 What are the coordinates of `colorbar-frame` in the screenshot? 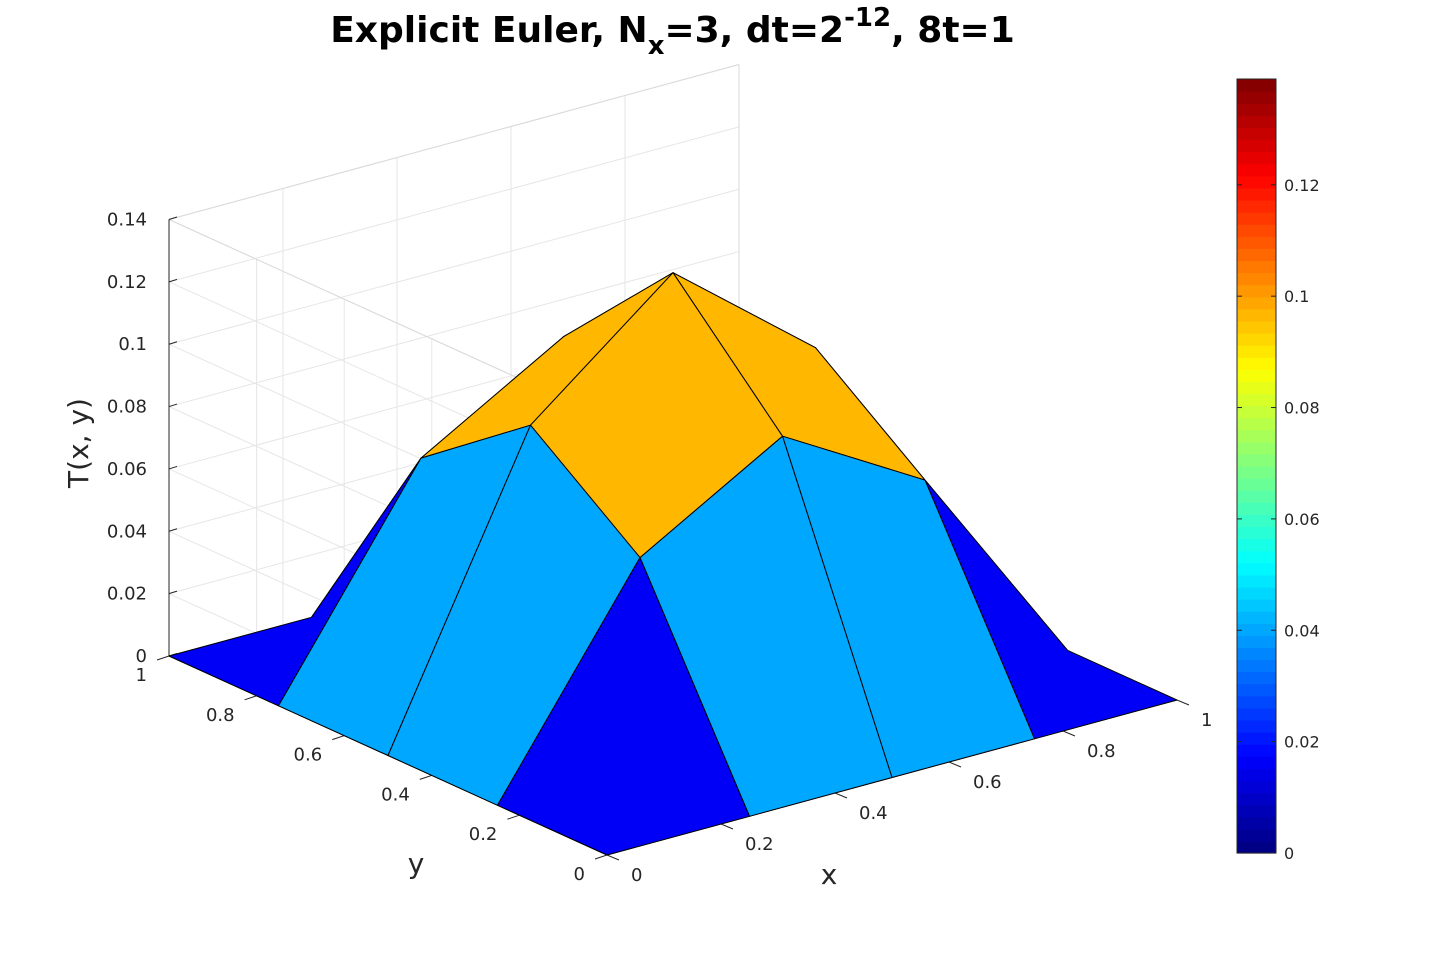 It's located at (1256, 466).